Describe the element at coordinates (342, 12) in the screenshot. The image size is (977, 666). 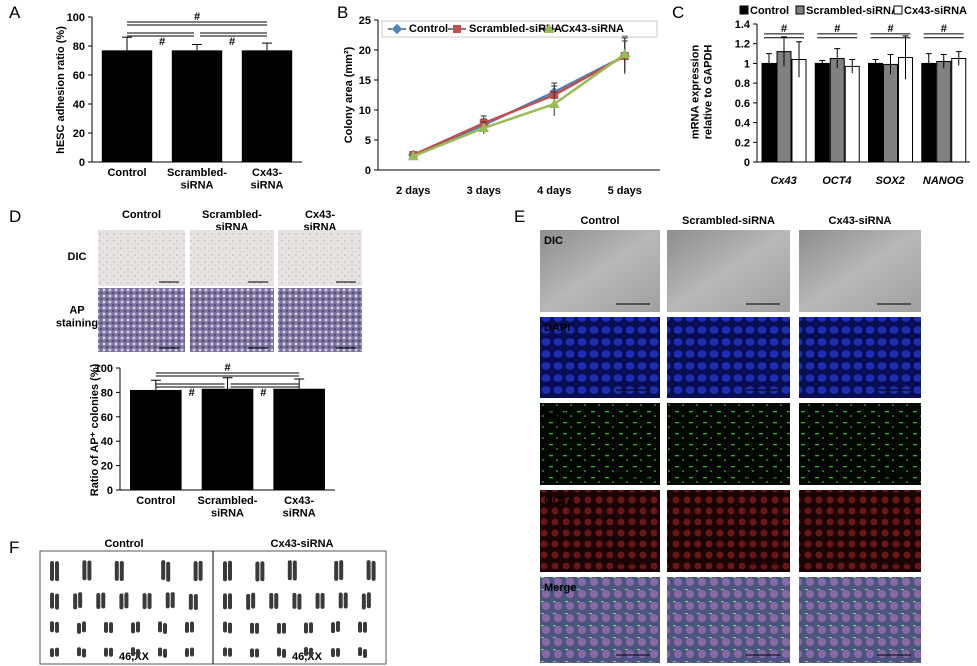
I see `panel-label: B` at that location.